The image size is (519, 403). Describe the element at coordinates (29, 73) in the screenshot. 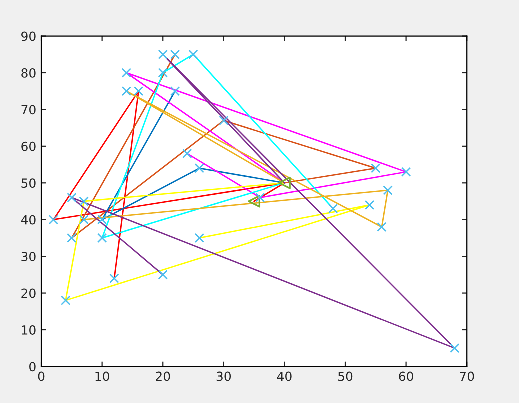

I see `y-tick-label: 80` at that location.